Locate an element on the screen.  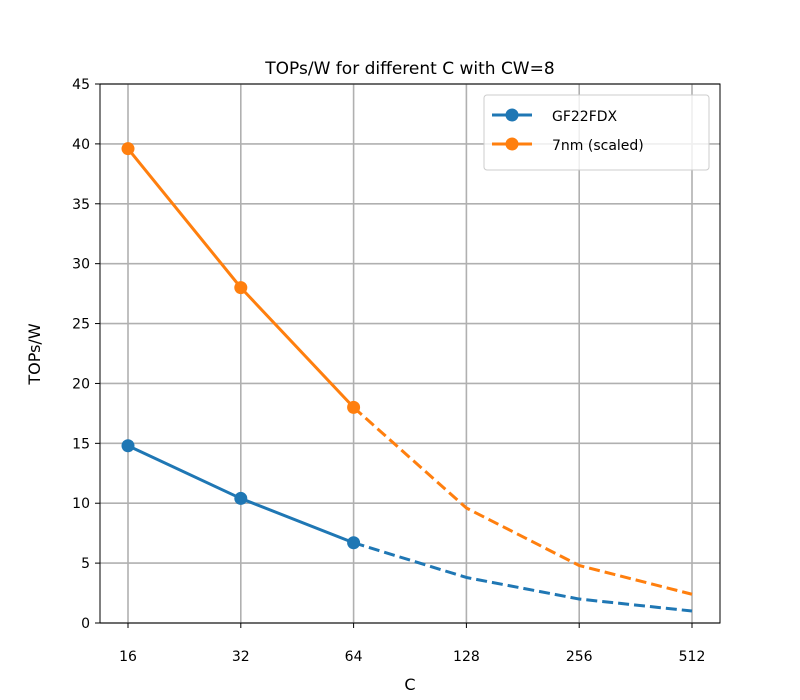
legend-box is located at coordinates (596, 132).